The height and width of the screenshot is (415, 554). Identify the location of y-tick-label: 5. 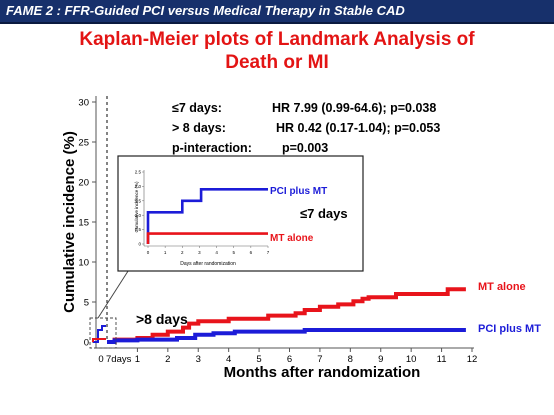
(86, 303).